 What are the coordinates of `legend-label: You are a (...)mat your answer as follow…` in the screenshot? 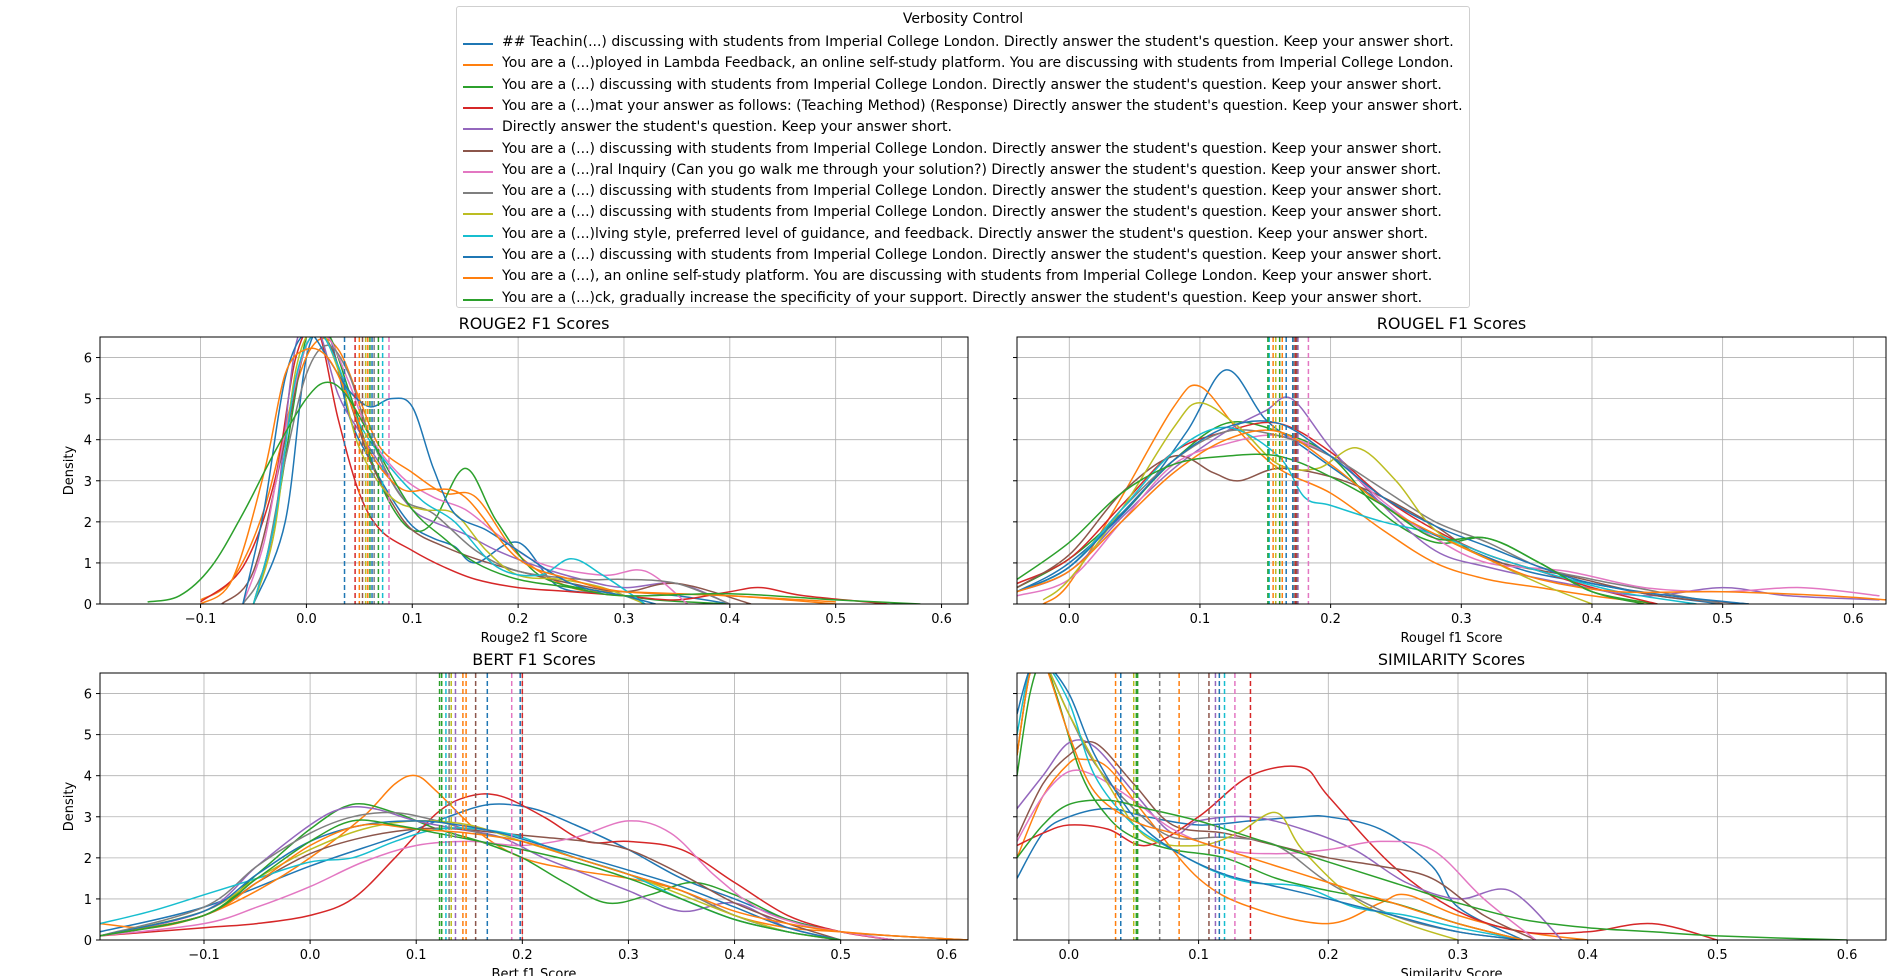 It's located at (982, 105).